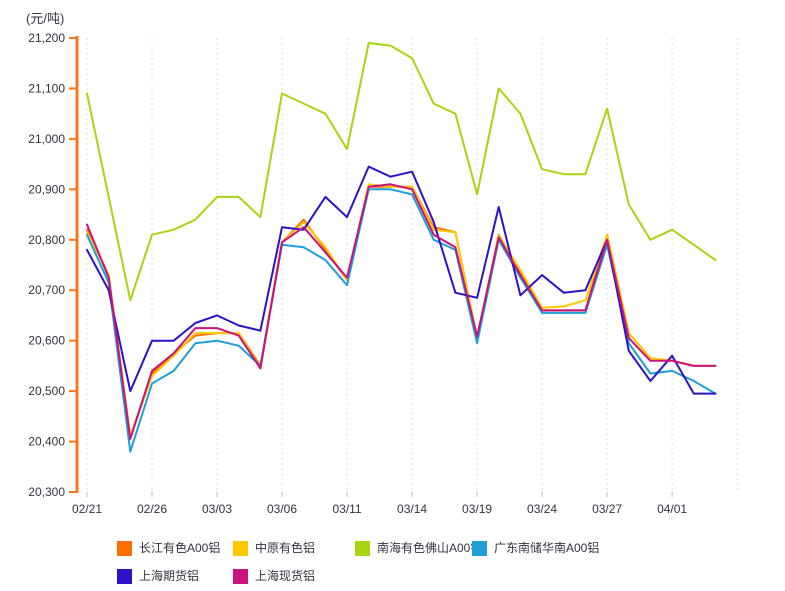 The image size is (785, 591). I want to click on y-axis-tick-label: 21,000, so click(46, 139).